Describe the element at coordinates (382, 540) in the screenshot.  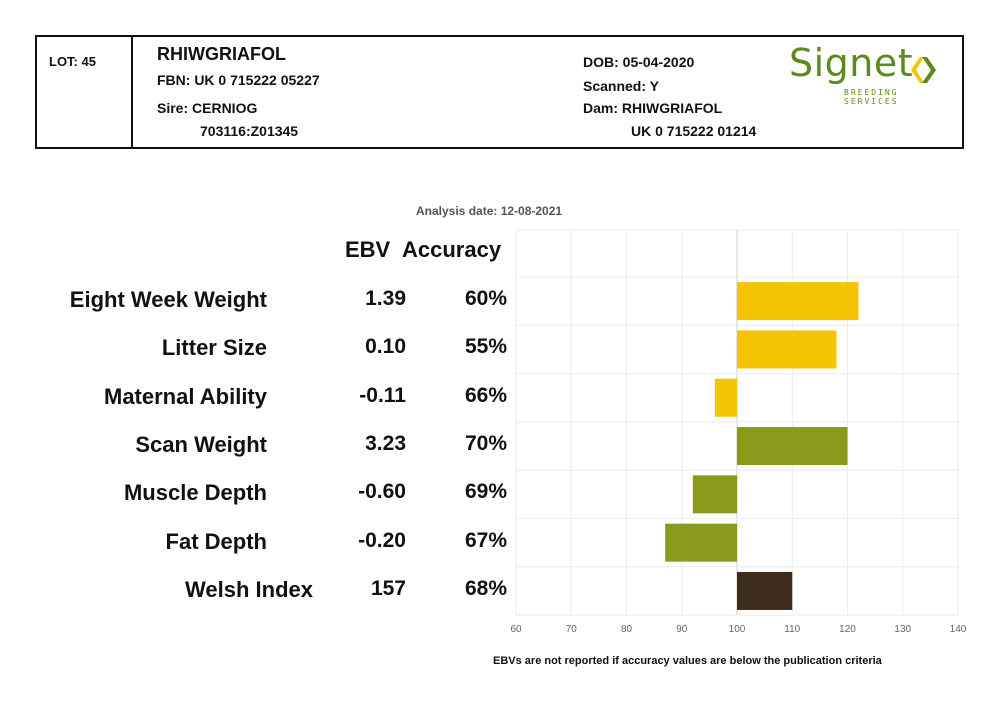
I see `ebv-value: -0.20` at that location.